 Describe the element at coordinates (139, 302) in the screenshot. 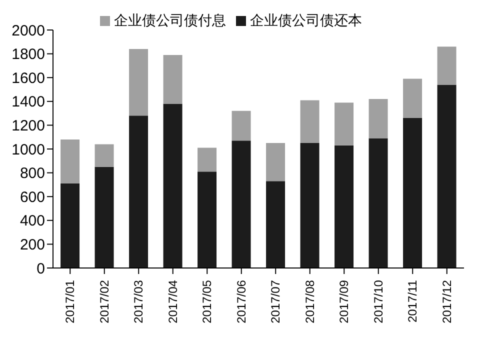

I see `x-tick-label: 2017/03` at that location.